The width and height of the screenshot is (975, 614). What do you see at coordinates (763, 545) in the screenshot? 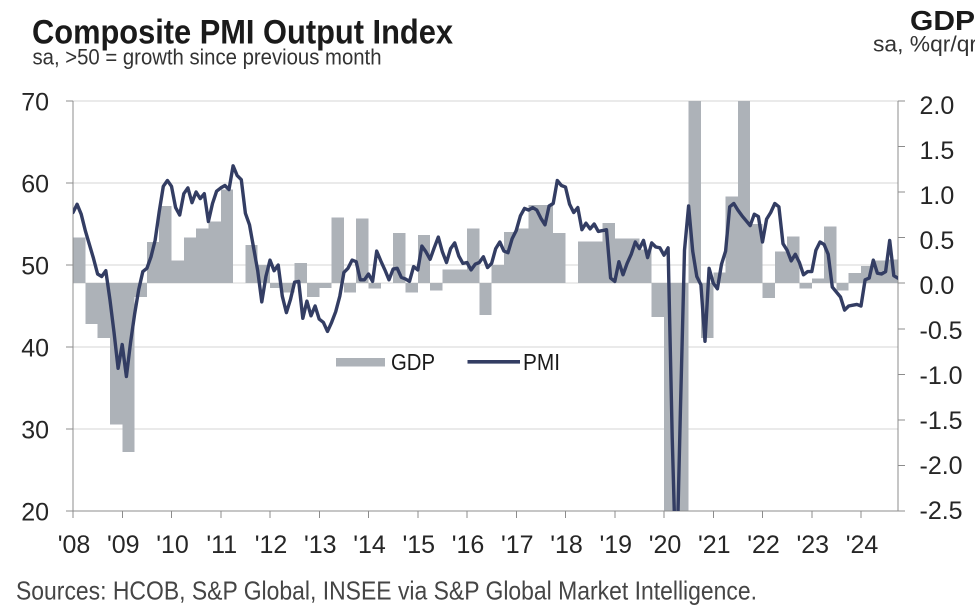
I see `svg-text: '22` at bounding box center [763, 545].